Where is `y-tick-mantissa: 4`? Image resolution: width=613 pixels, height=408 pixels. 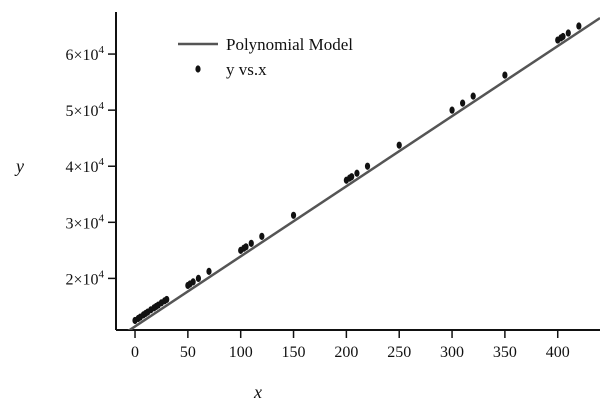
y-tick-mantissa: 4 is located at coordinates (69, 167).